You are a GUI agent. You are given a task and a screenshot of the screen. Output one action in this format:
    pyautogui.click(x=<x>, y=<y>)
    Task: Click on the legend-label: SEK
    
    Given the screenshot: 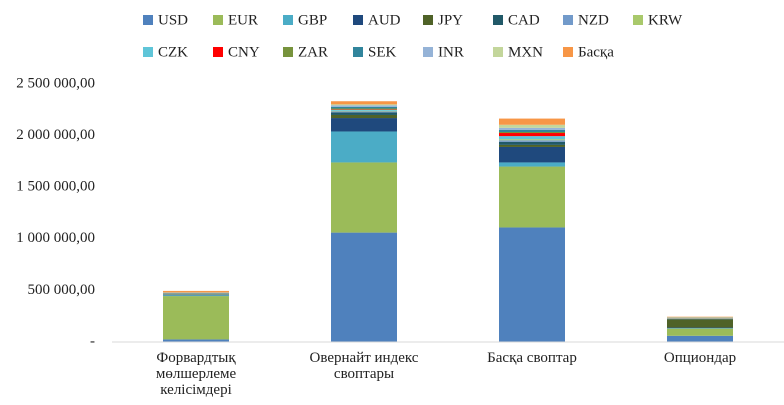 What is the action you would take?
    pyautogui.click(x=382, y=52)
    